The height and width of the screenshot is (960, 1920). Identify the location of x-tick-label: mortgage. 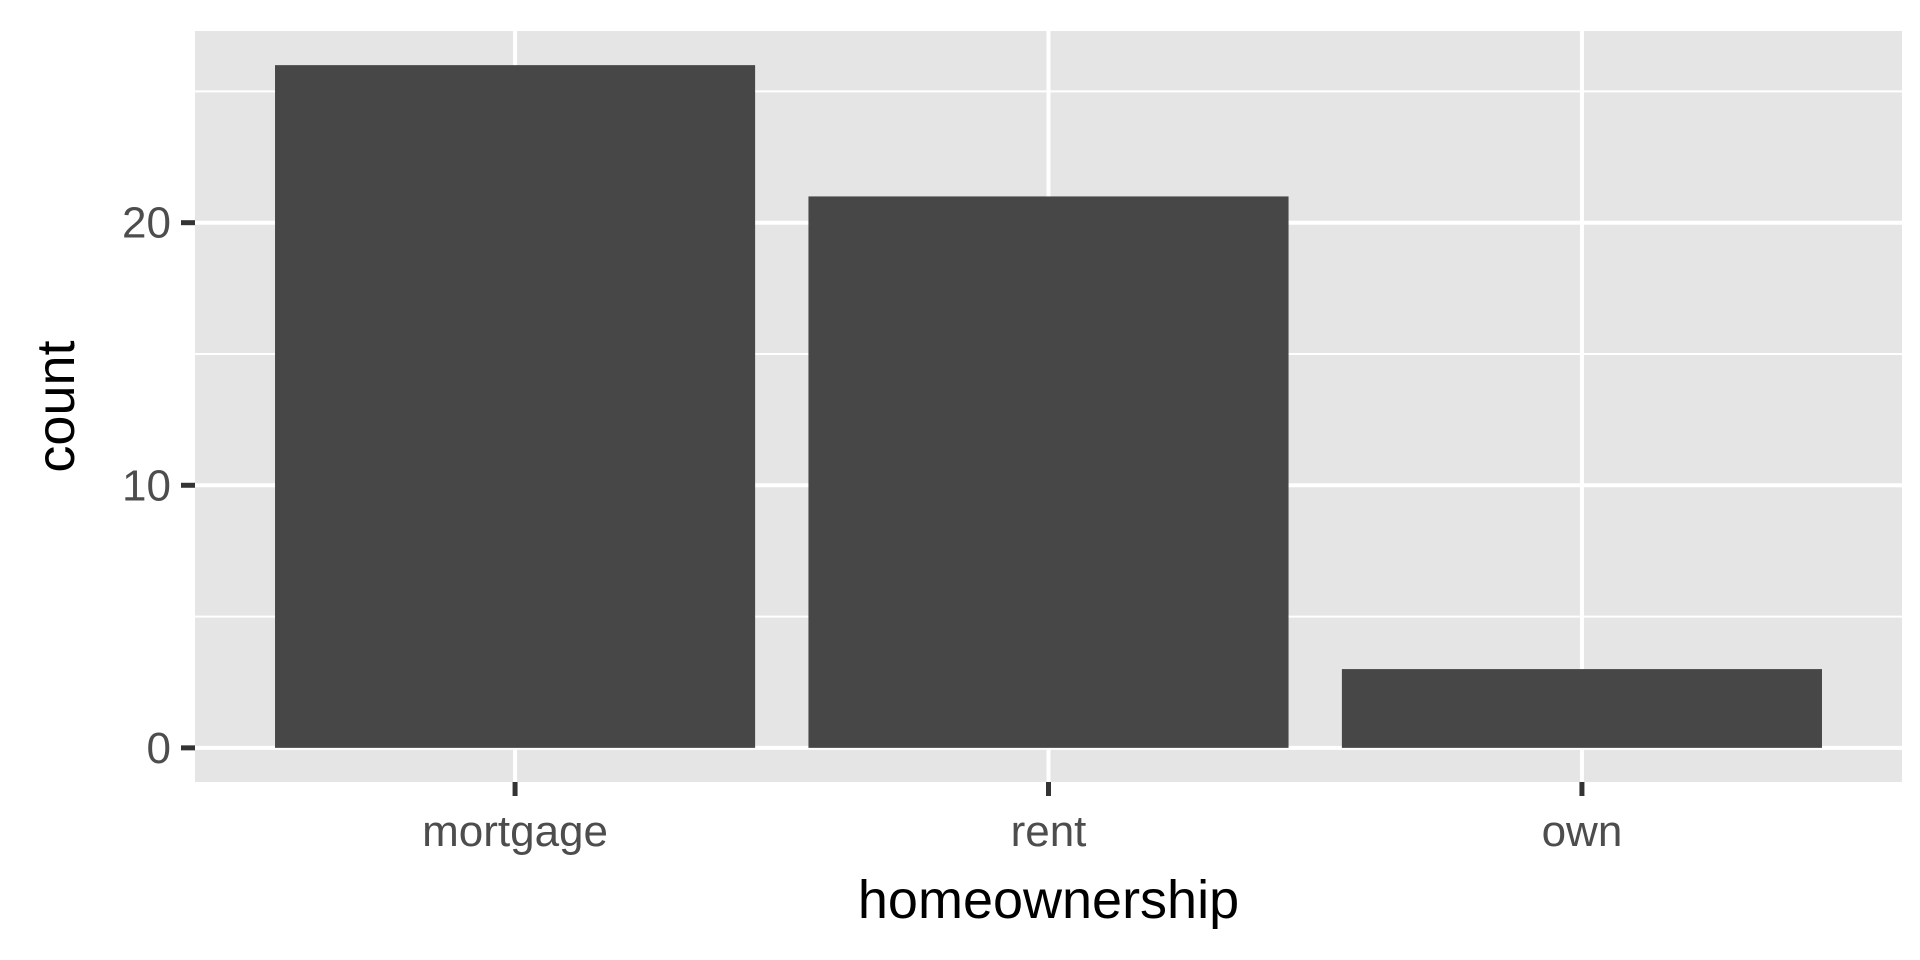
(515, 831).